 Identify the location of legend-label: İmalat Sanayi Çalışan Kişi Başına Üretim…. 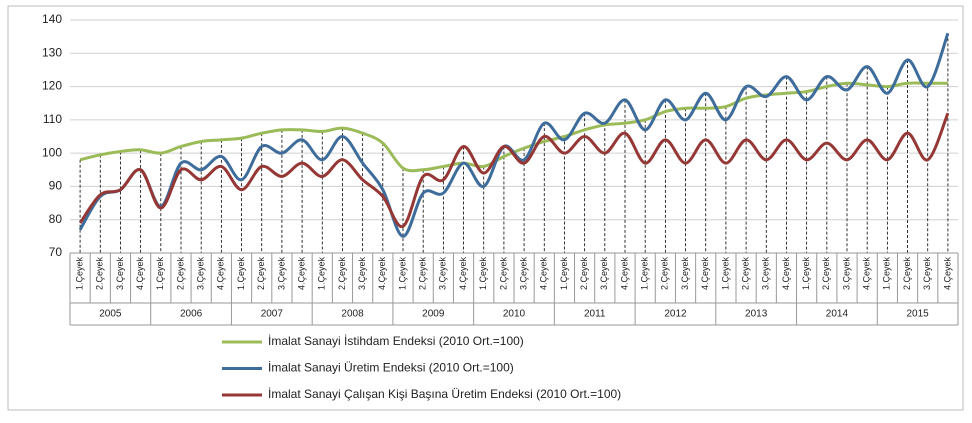
(444, 394).